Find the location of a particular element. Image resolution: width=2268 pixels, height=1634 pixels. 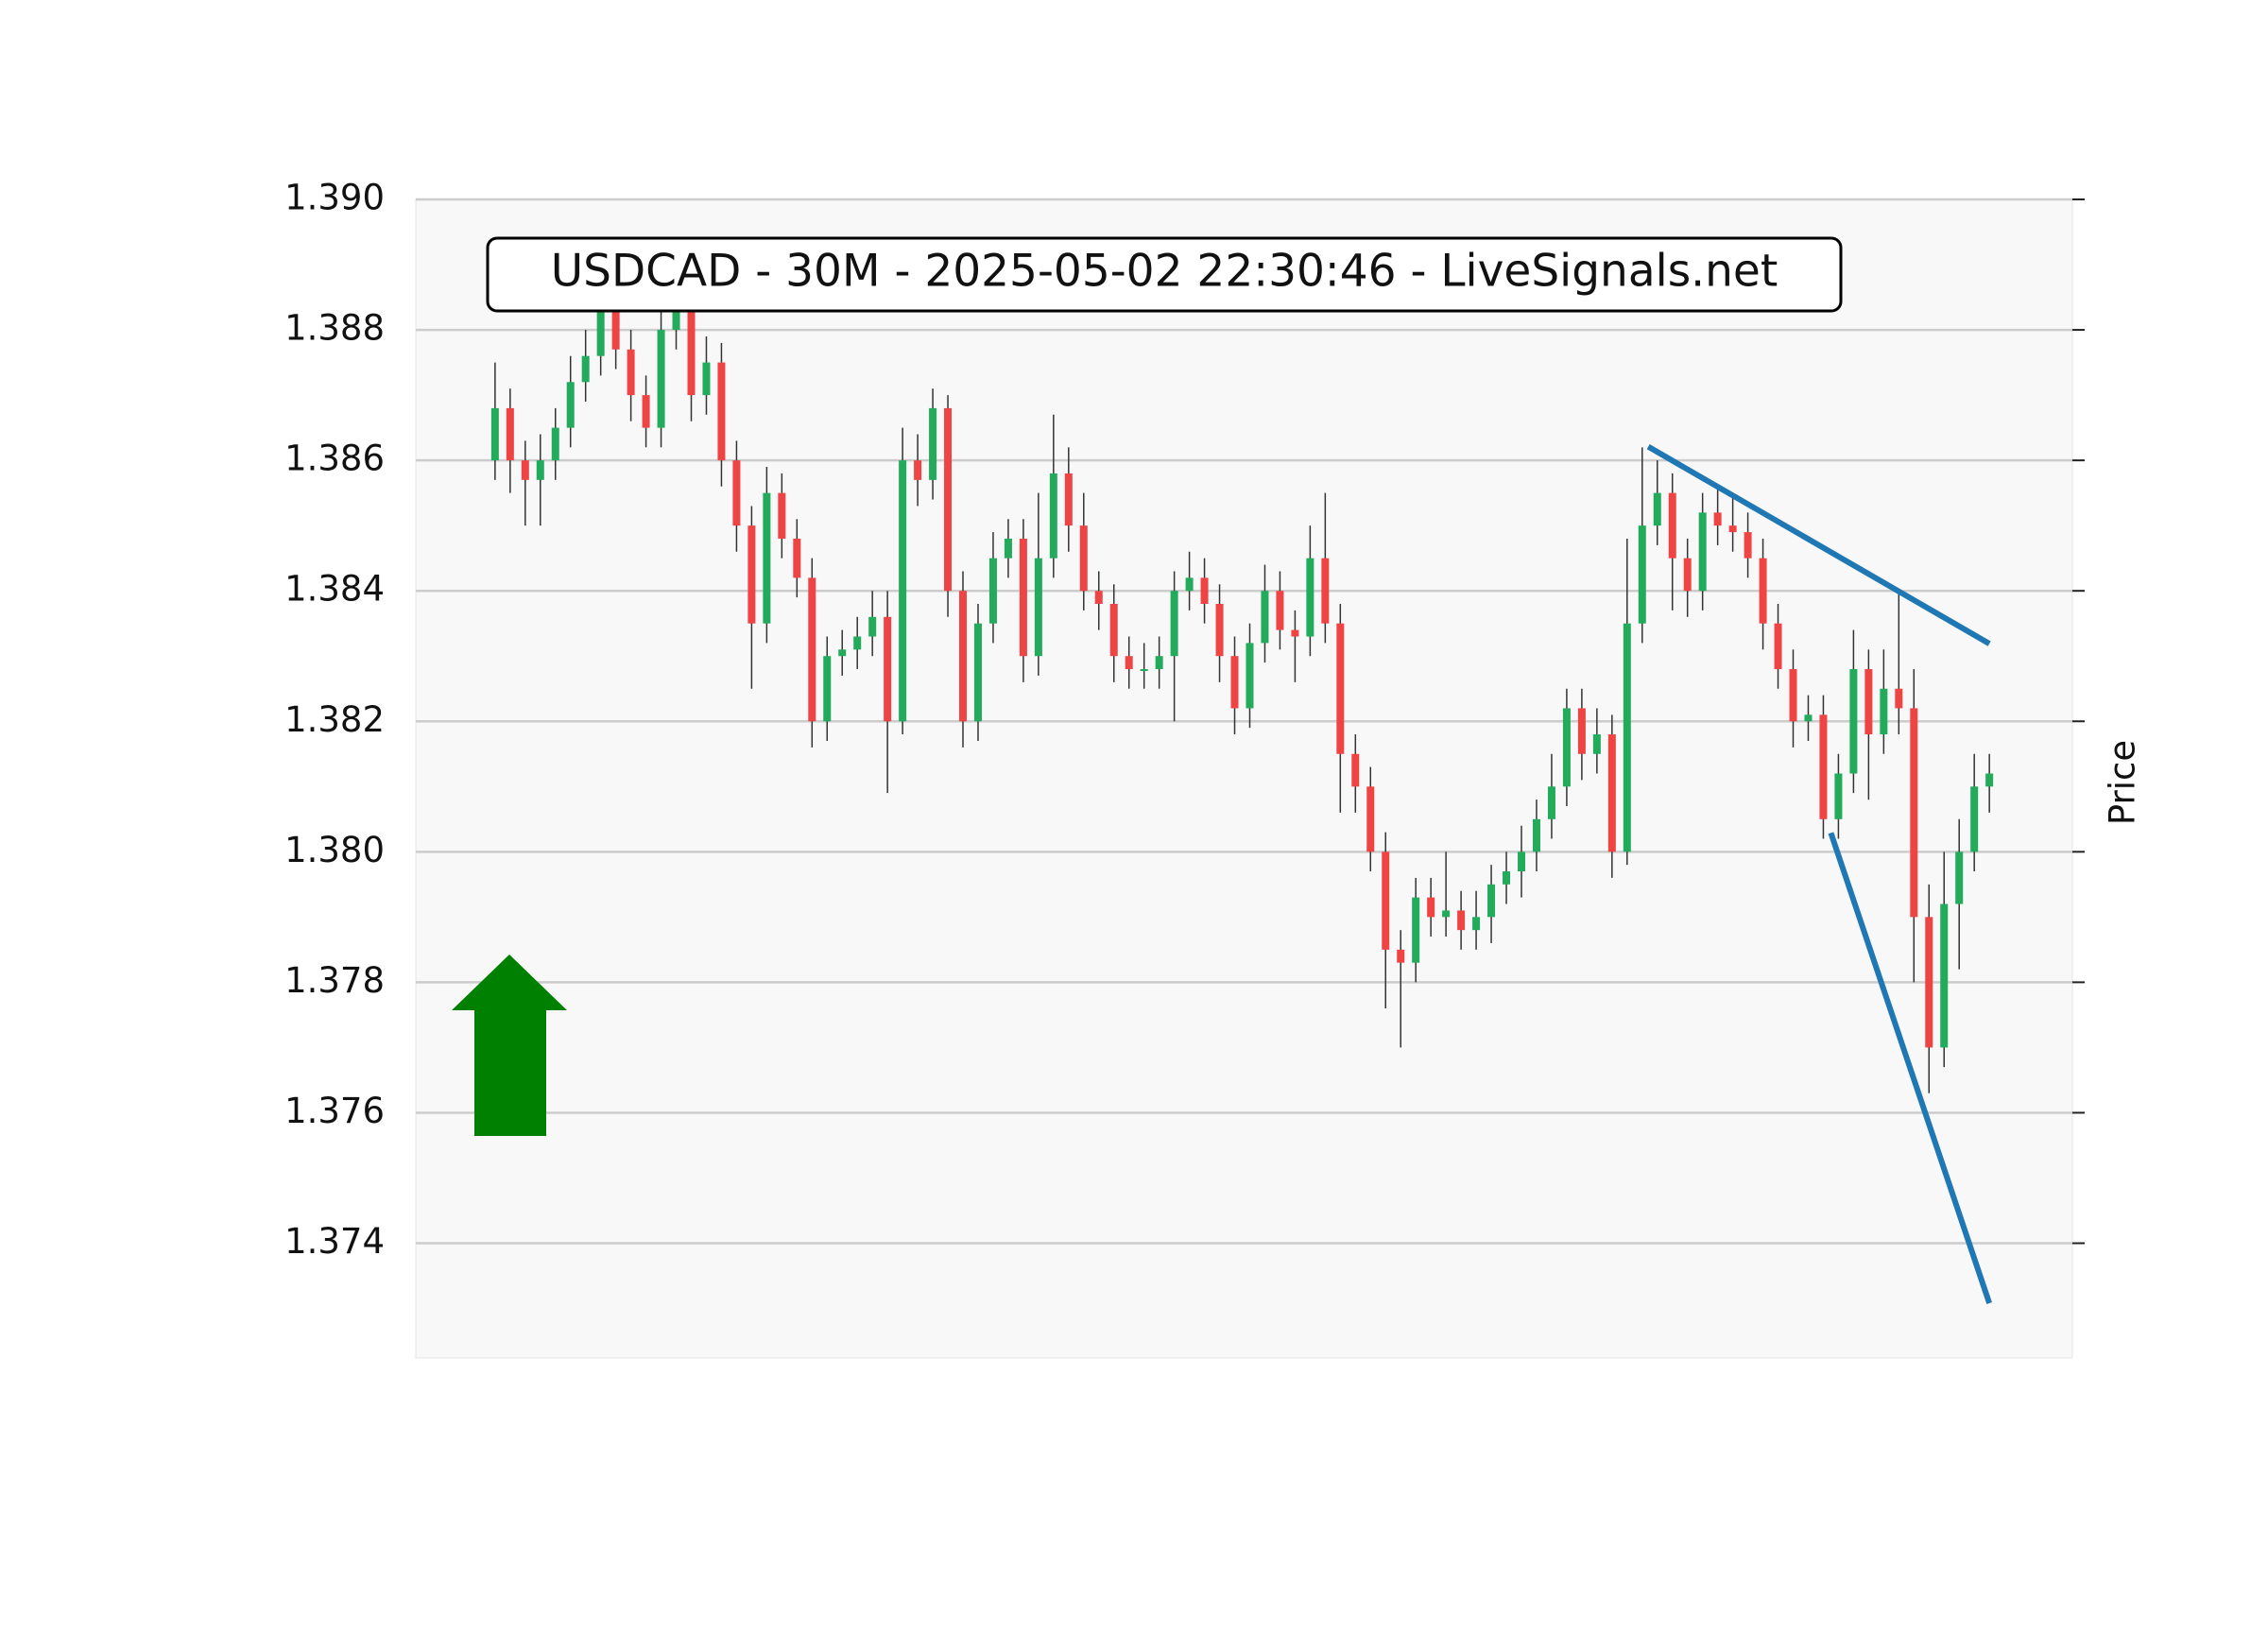

y-tick-label: 1.380 is located at coordinates (334, 850).